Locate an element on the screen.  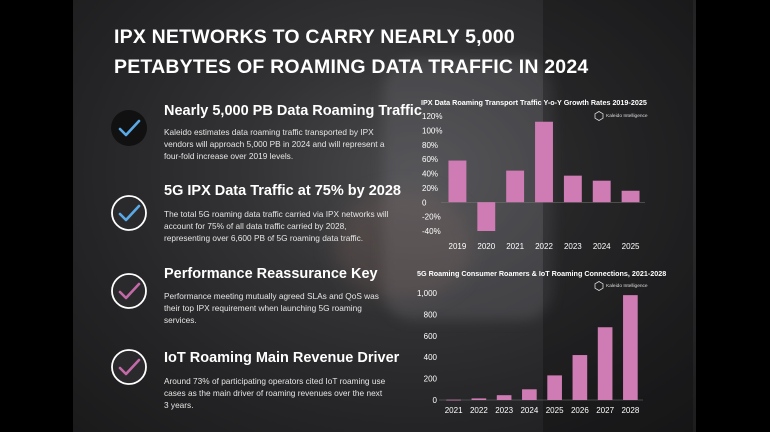
y-tick-label: 40% is located at coordinates (430, 174).